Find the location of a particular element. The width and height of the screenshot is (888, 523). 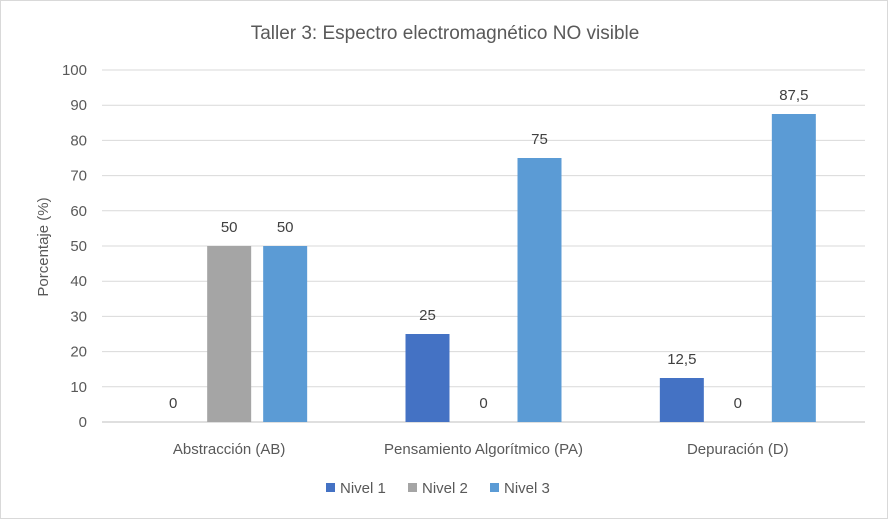

y-tick-label: 40 is located at coordinates (78, 281).